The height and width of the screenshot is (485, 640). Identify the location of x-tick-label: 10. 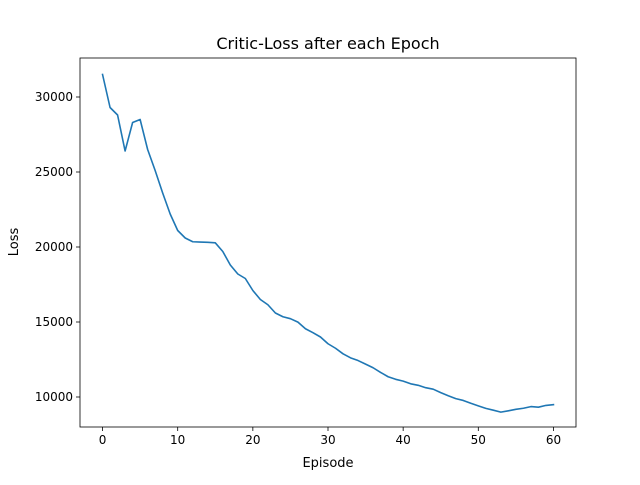
(177, 440).